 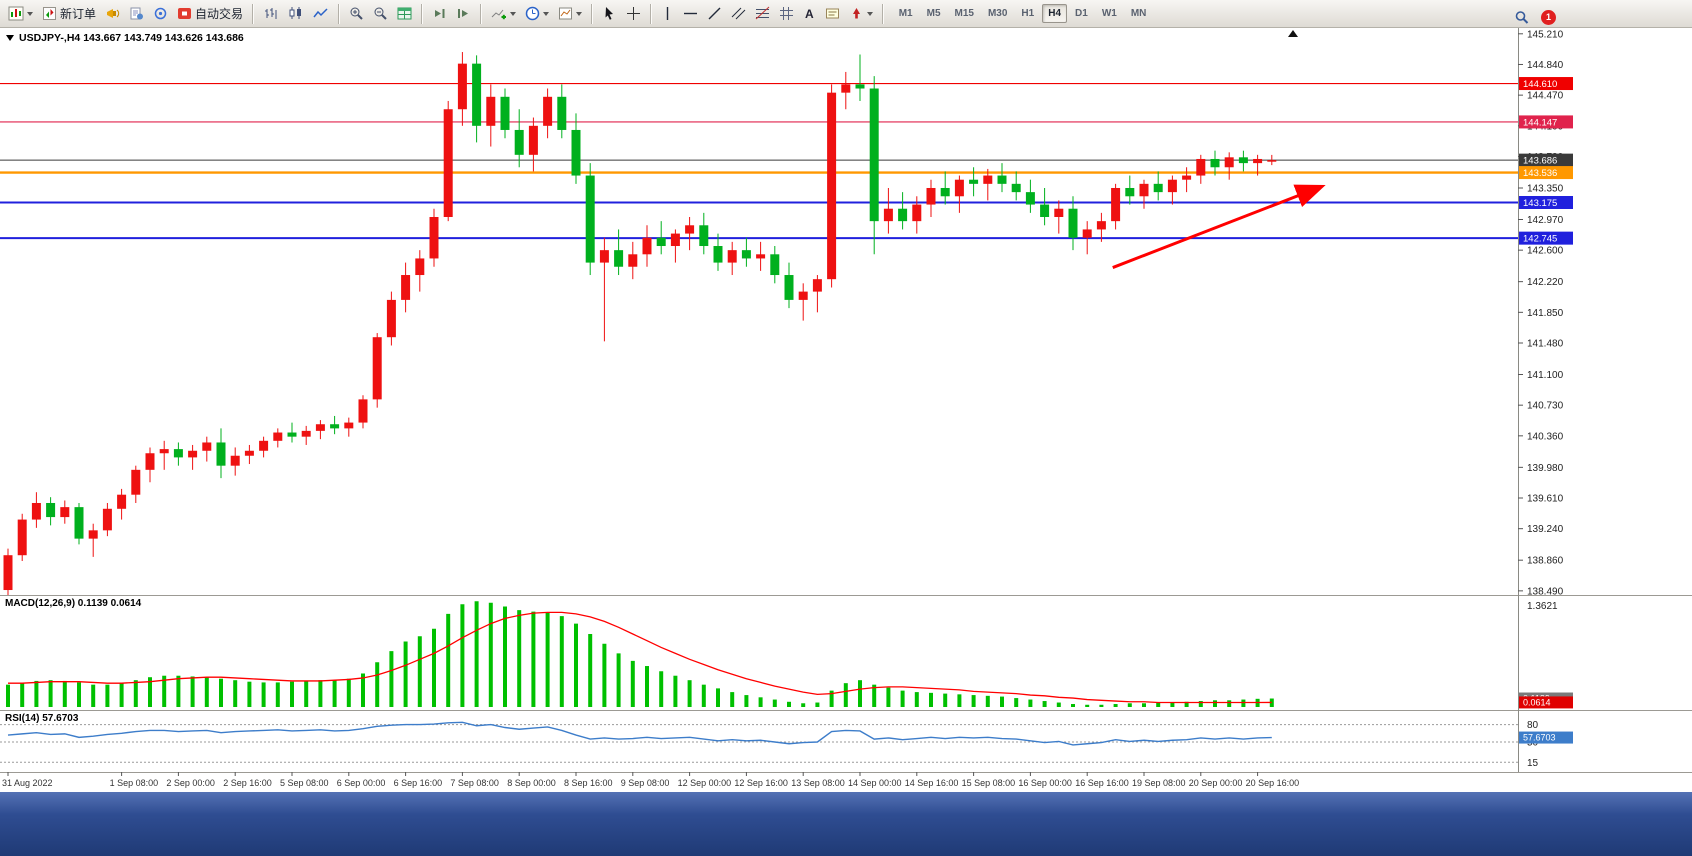 I want to click on macd-indicator-label: MACD(12,26,9) 0.1139 0.0614, so click(x=73, y=603).